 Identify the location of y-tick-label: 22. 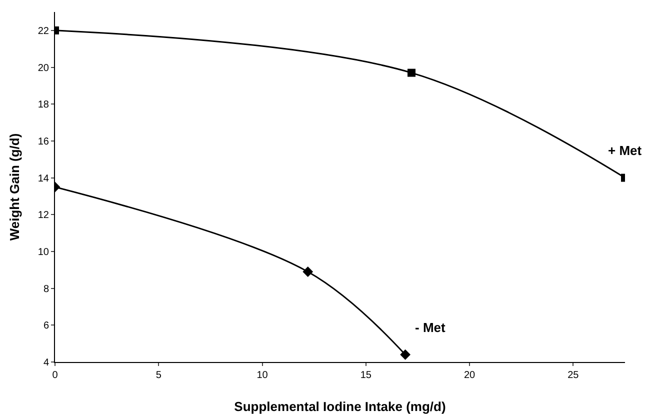
(44, 31).